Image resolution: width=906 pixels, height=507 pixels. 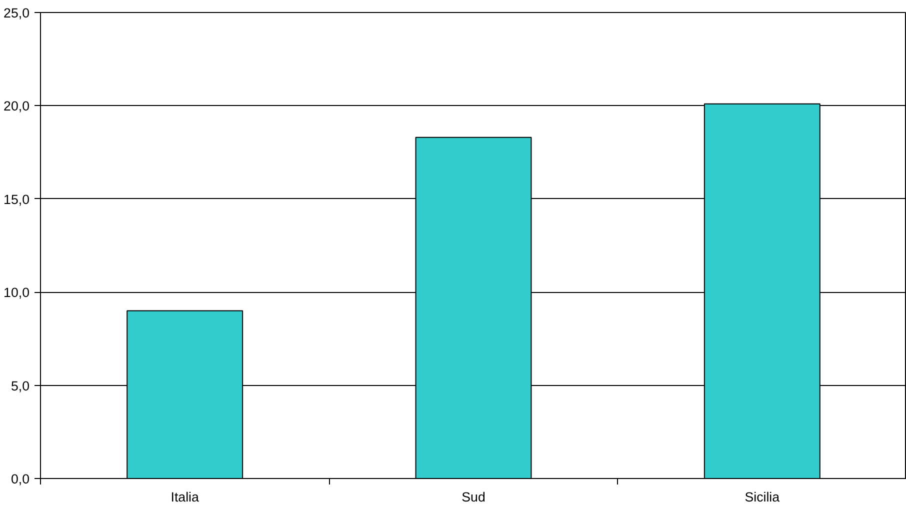 What do you see at coordinates (17, 199) in the screenshot?
I see `y-tick-label: 15,0` at bounding box center [17, 199].